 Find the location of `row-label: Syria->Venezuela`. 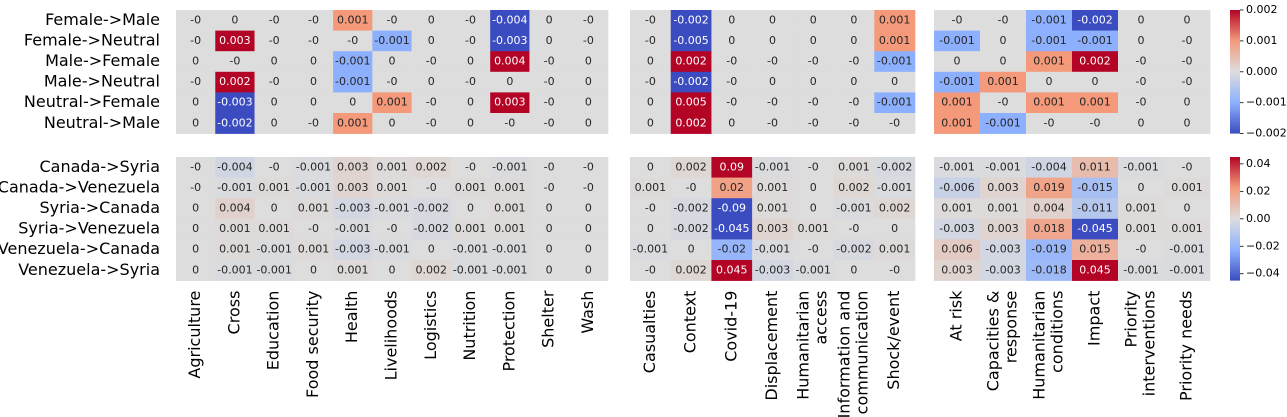

row-label: Syria->Venezuela is located at coordinates (89, 228).